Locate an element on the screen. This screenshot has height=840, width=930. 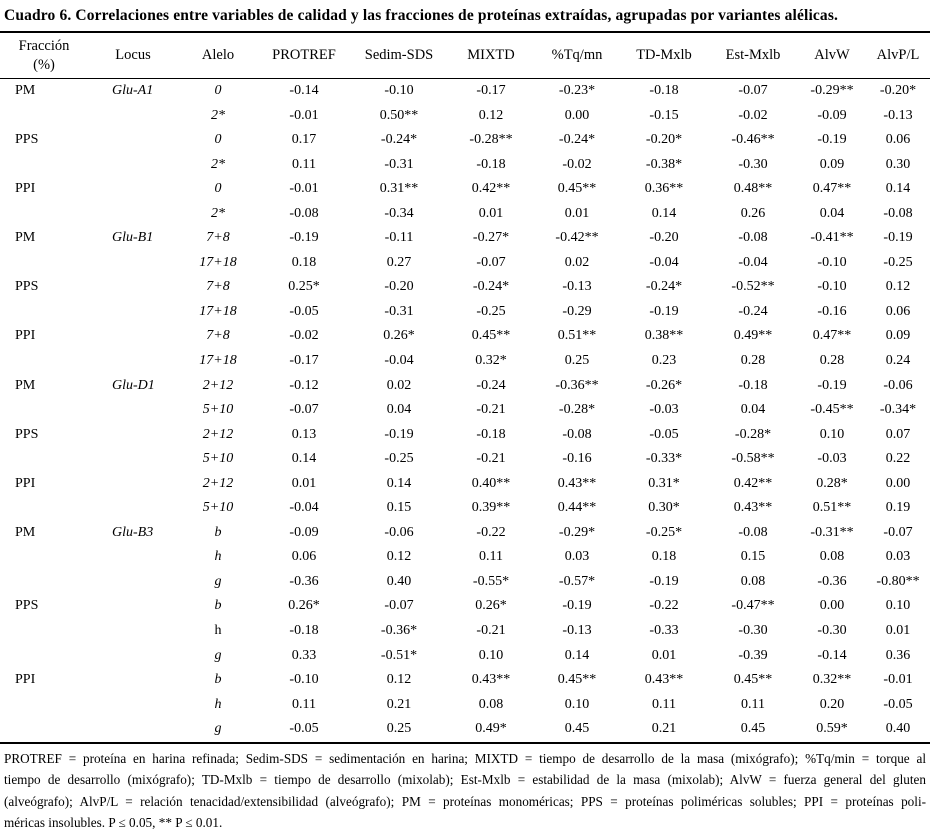
cell-value: -0.34* is located at coordinates (898, 410).